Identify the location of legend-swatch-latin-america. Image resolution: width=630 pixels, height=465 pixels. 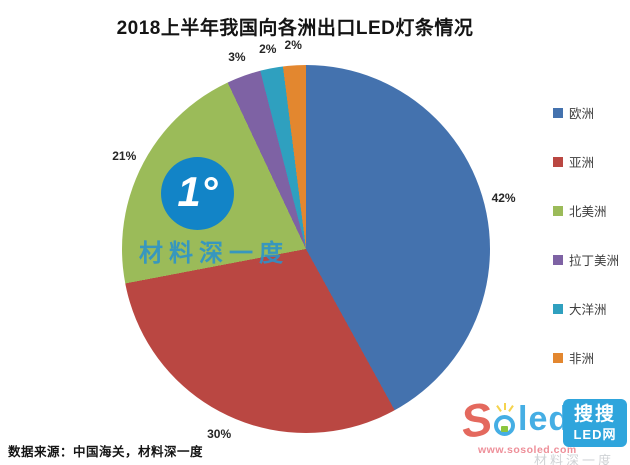
(558, 259).